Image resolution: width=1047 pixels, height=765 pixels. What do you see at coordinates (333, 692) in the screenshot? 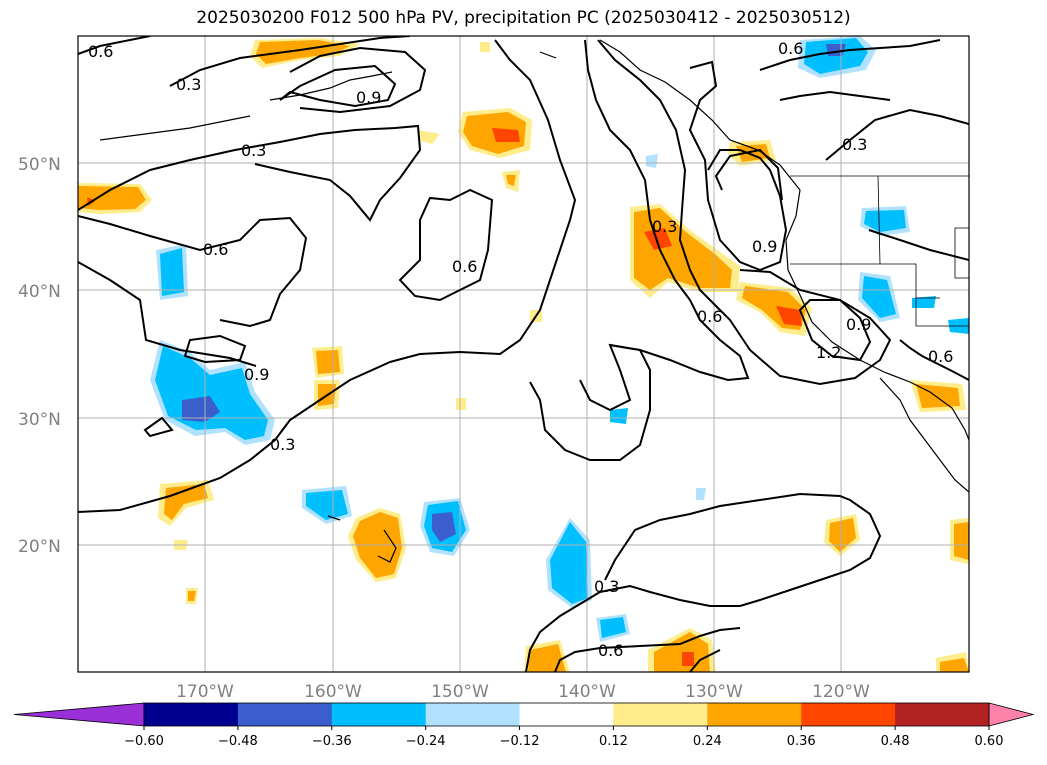
I see `lon-label: 160°W` at bounding box center [333, 692].